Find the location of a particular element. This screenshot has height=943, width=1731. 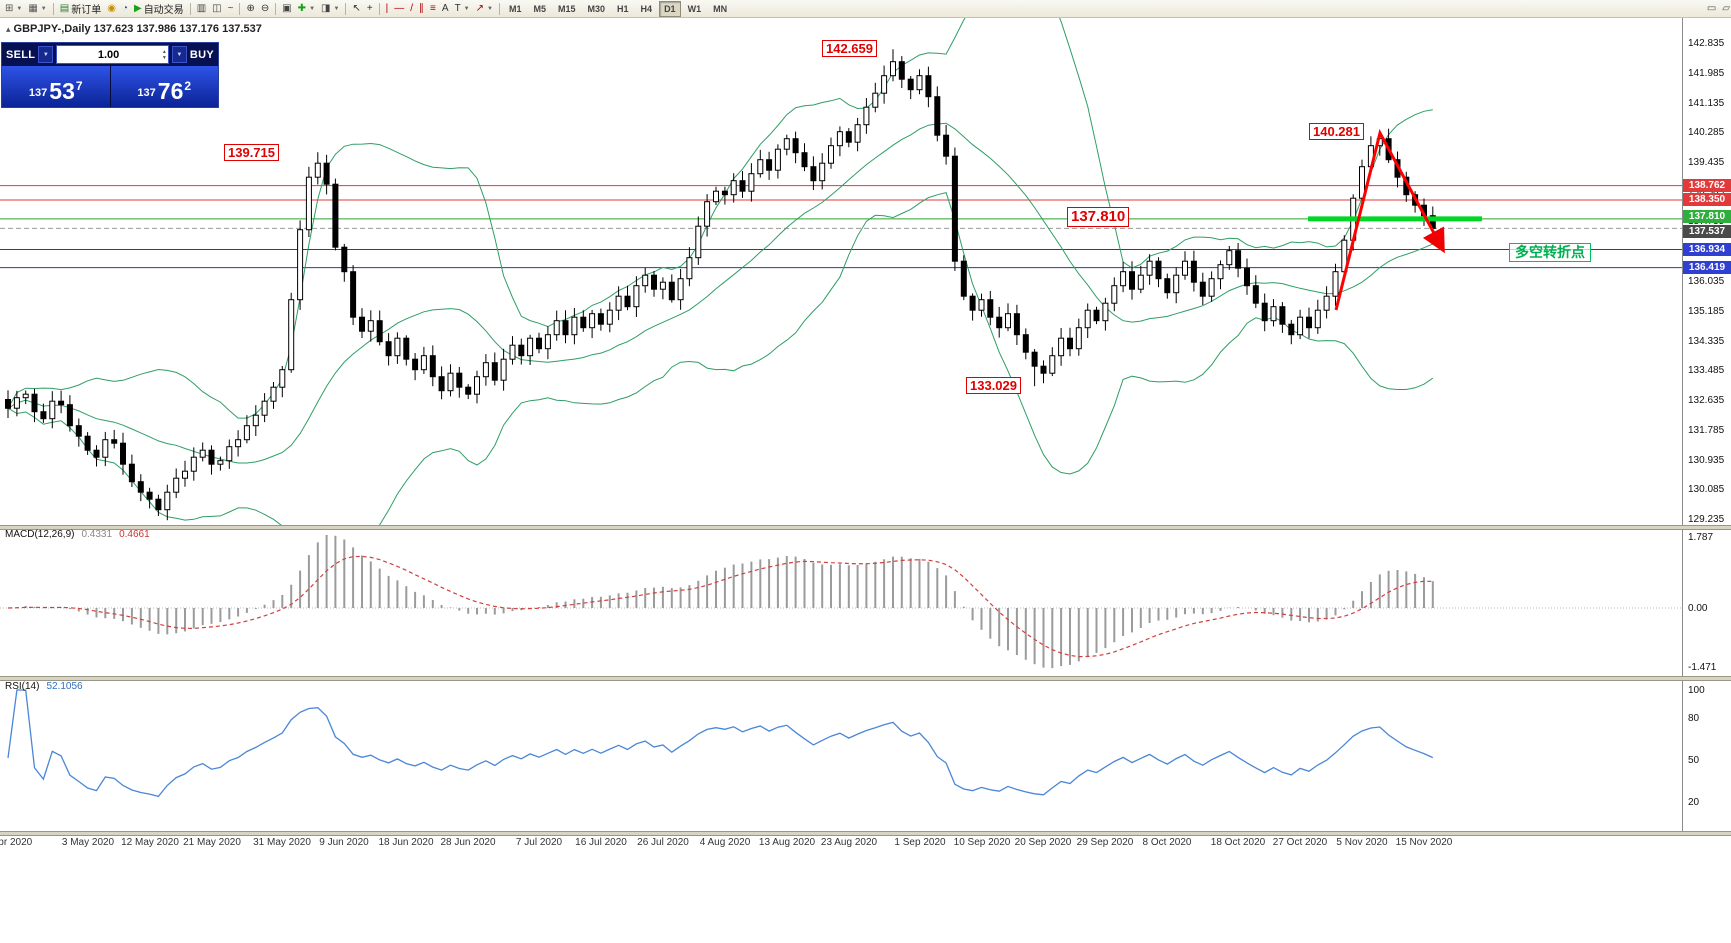

chart-type-icon: ▴ is located at coordinates (8, 29).